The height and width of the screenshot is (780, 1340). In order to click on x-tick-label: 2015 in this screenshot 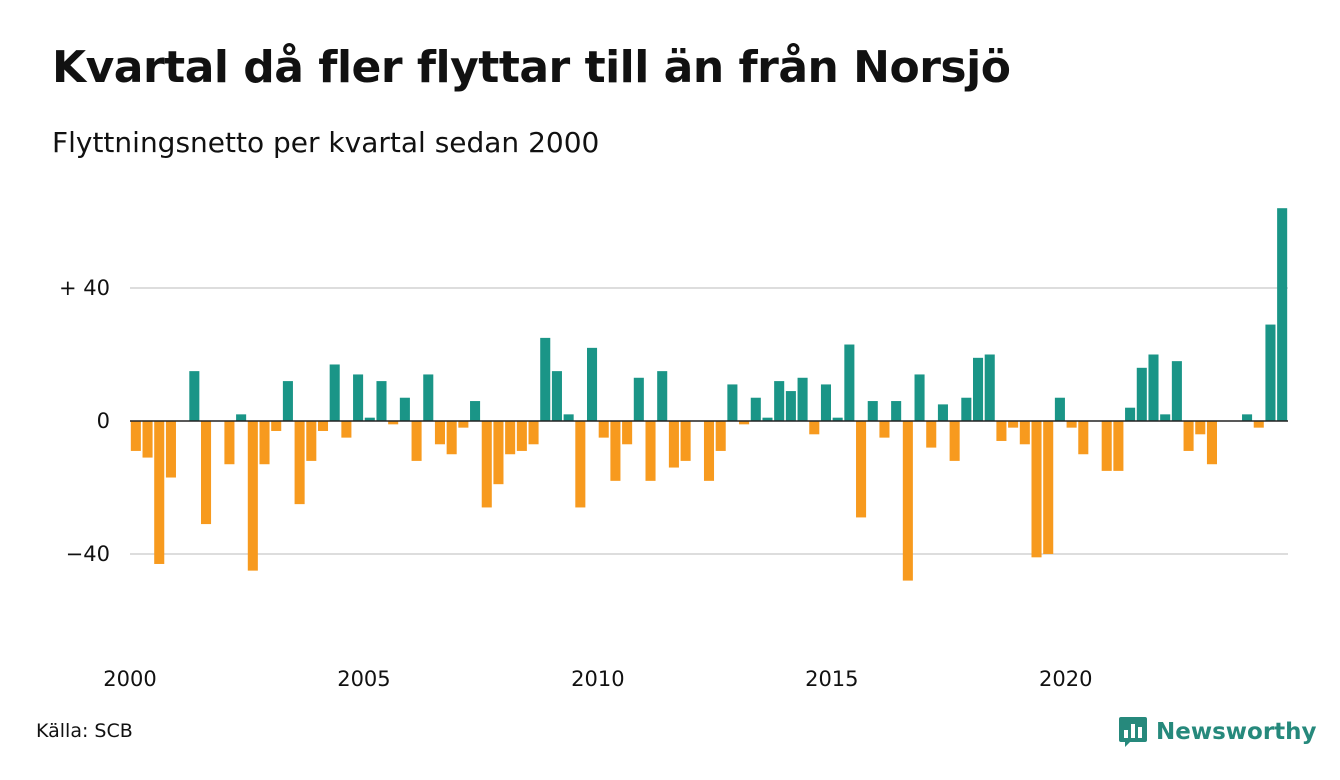, I will do `click(831, 679)`.